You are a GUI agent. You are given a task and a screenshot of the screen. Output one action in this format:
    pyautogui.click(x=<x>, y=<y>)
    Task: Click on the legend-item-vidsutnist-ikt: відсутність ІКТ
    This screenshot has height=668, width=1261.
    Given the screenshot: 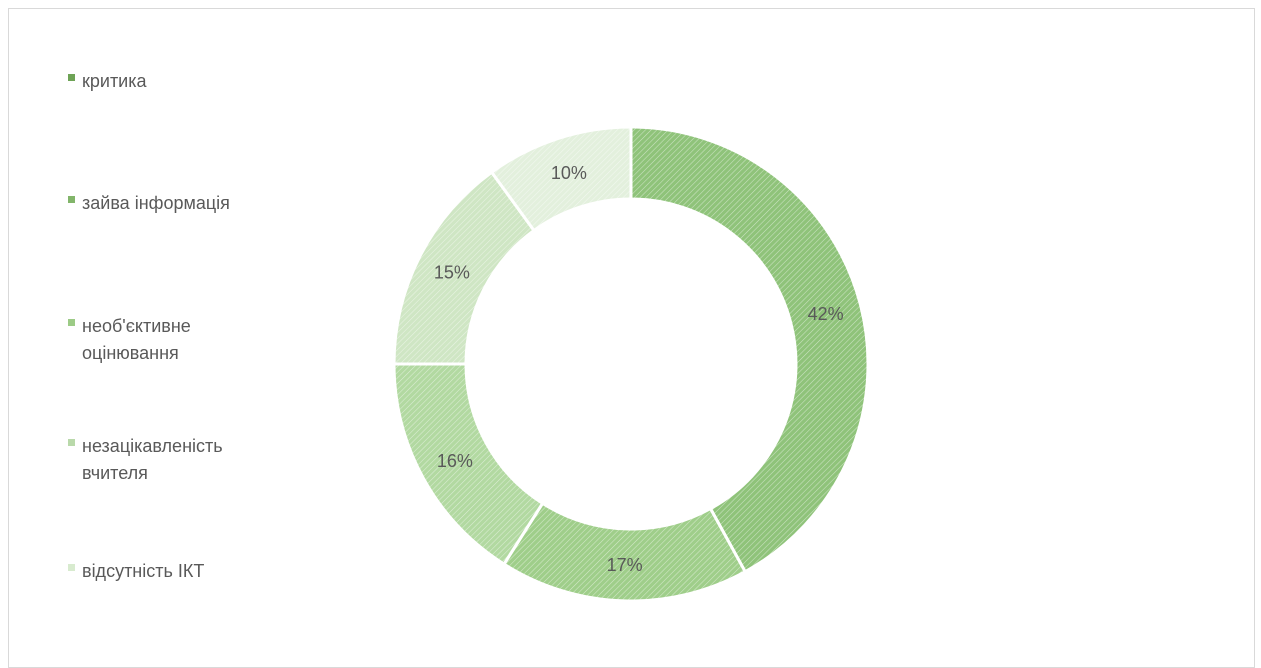 What is the action you would take?
    pyautogui.click(x=175, y=571)
    